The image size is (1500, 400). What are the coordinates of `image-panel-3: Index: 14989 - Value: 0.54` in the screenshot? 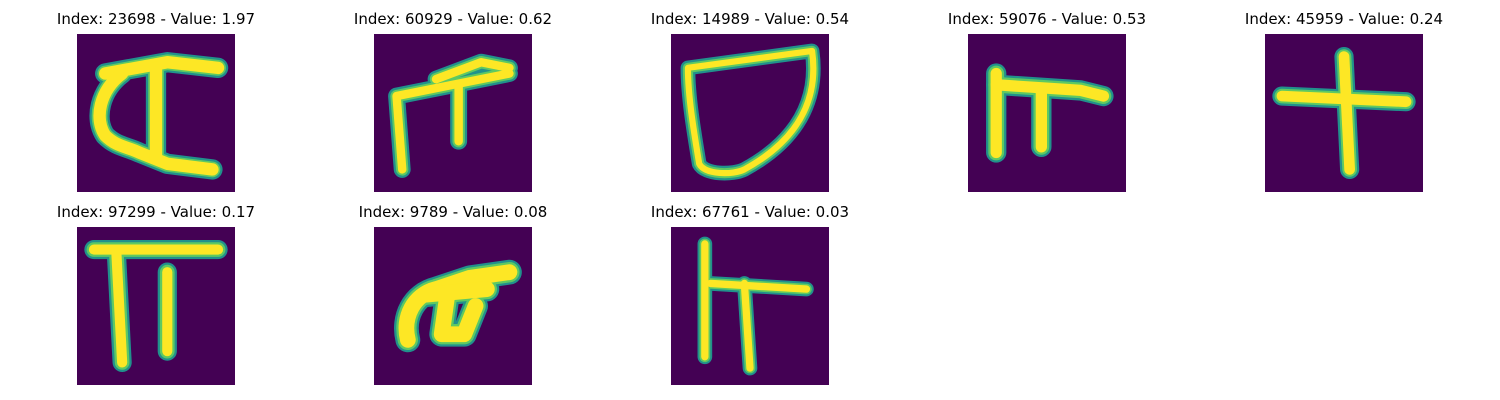 It's located at (750, 96).